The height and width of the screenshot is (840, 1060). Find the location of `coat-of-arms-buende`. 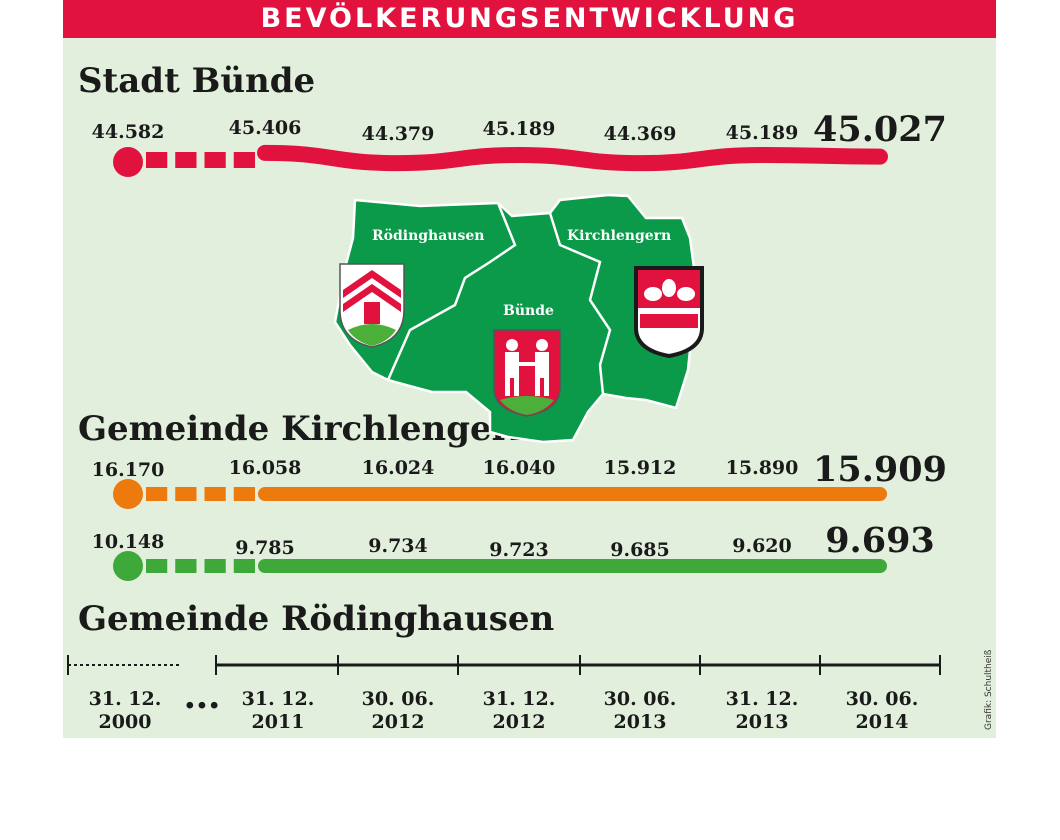

coat-of-arms-buende is located at coordinates (527, 373).